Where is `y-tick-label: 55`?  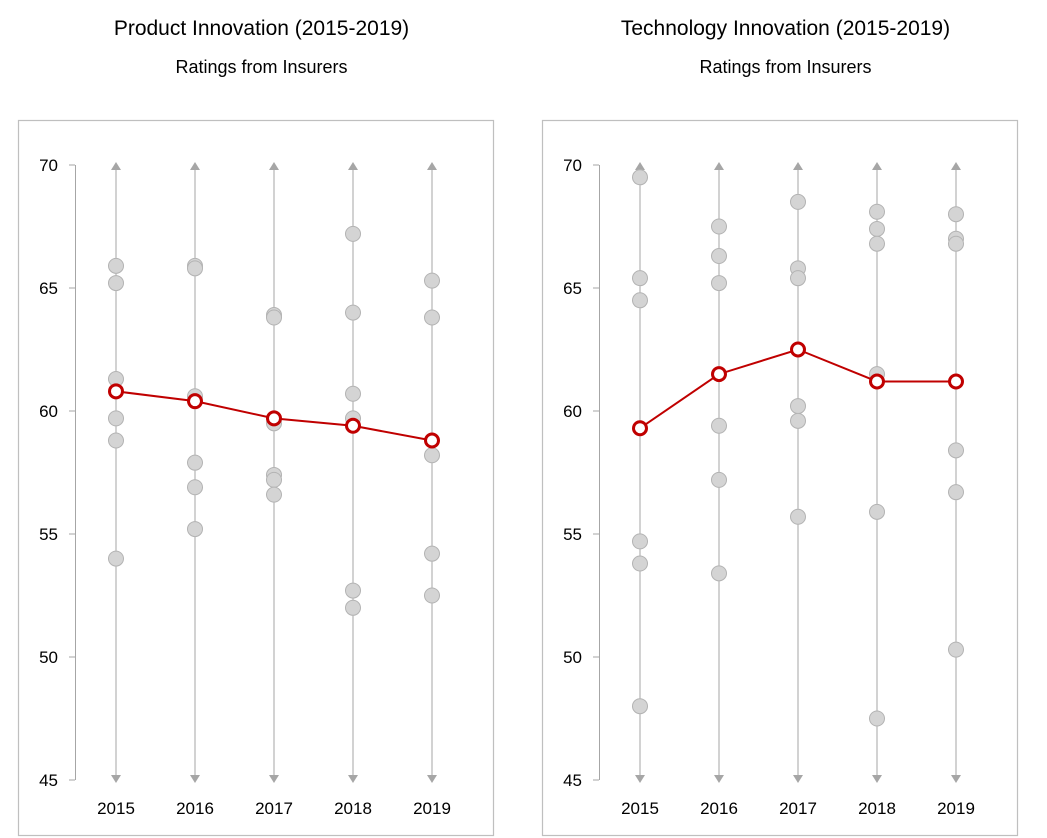
y-tick-label: 55 is located at coordinates (572, 534).